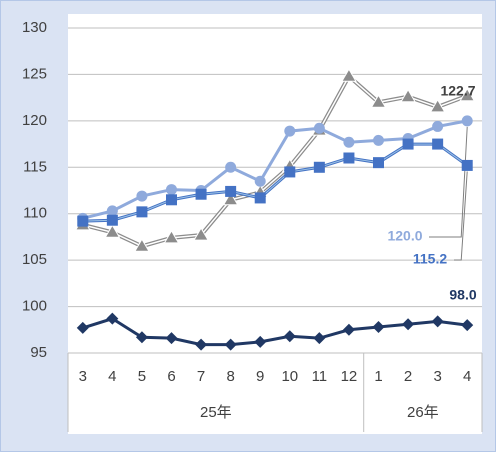 The image size is (496, 452). I want to click on x-group-label: 25年, so click(216, 412).